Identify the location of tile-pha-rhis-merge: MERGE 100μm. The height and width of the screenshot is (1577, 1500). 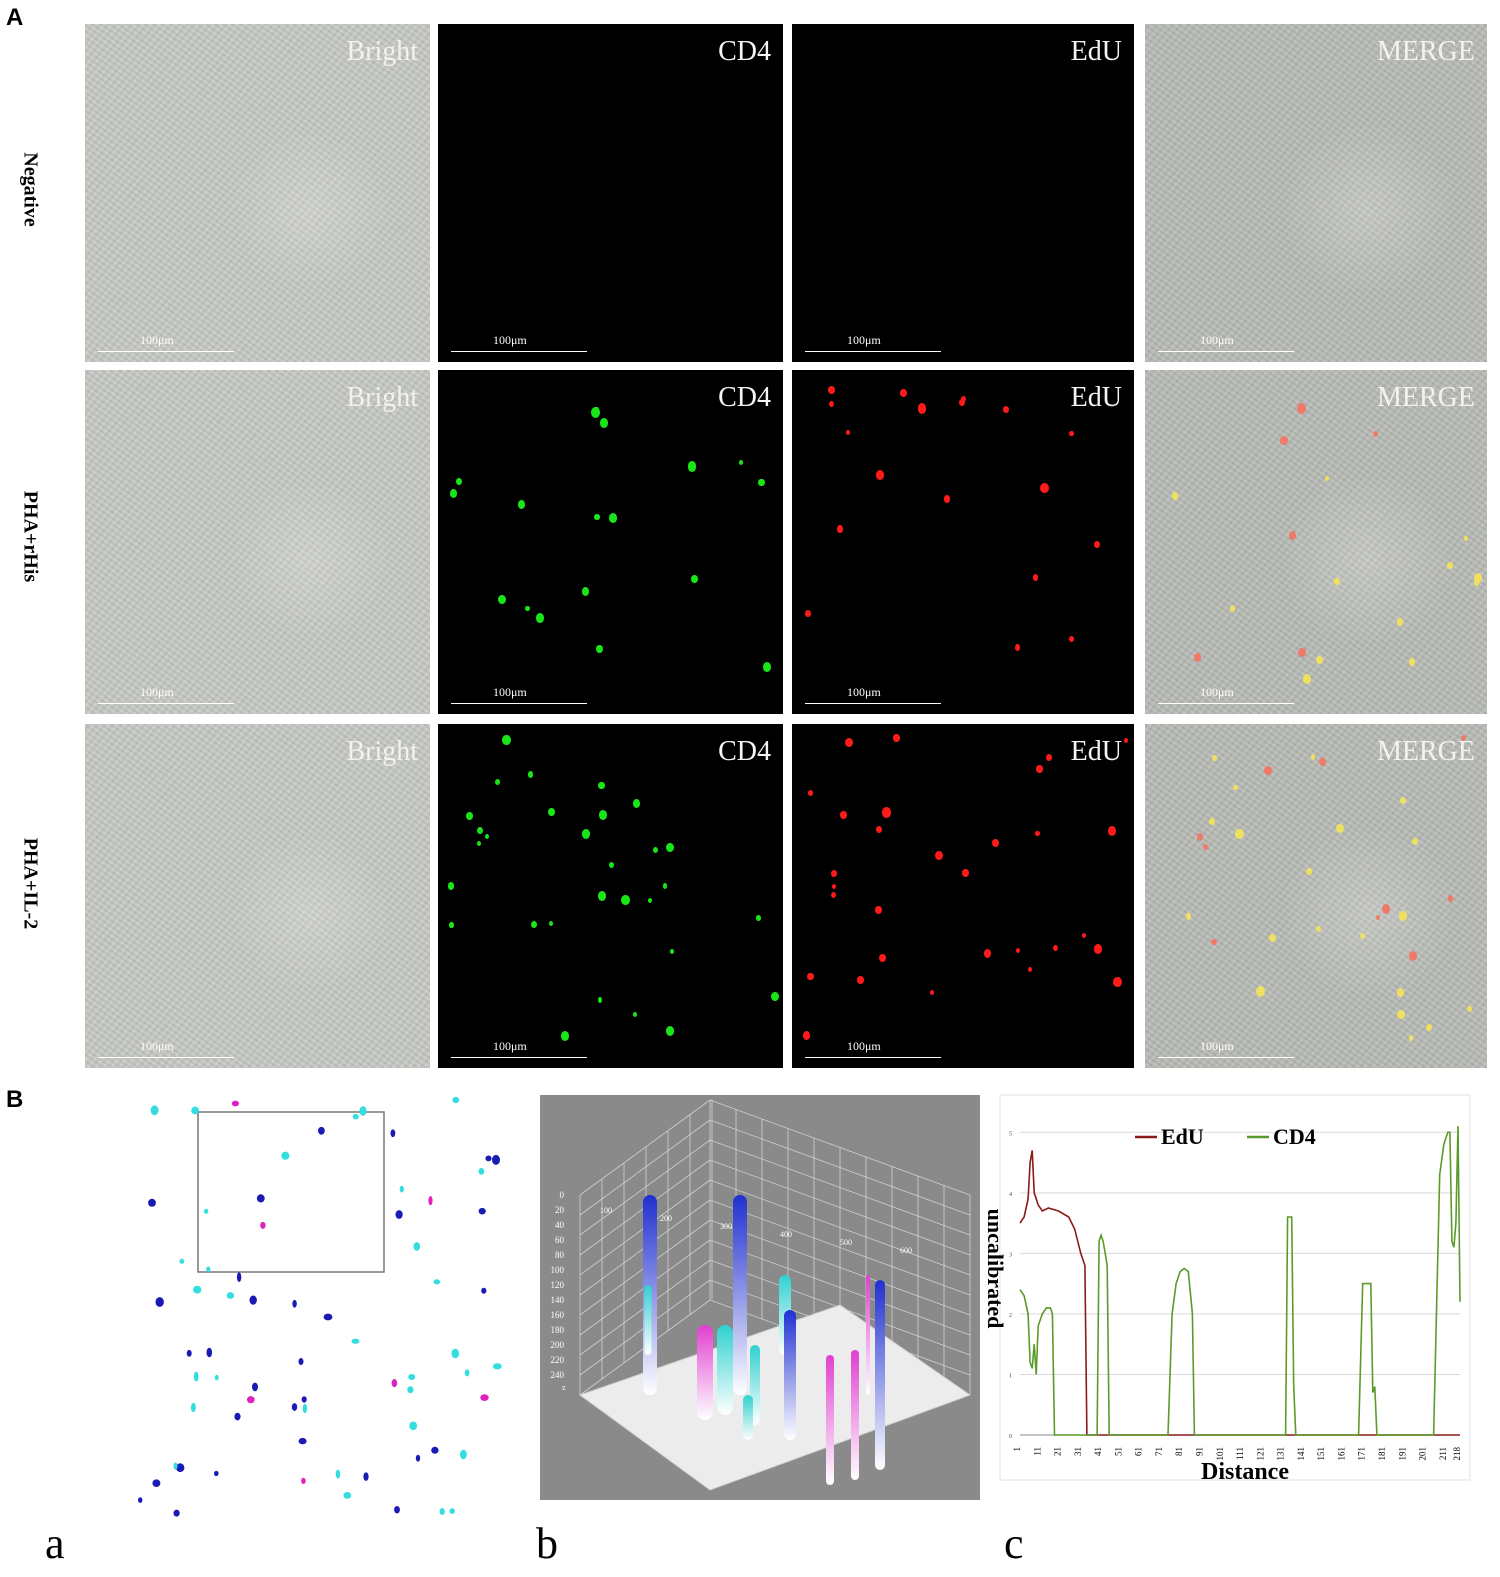
(1316, 542).